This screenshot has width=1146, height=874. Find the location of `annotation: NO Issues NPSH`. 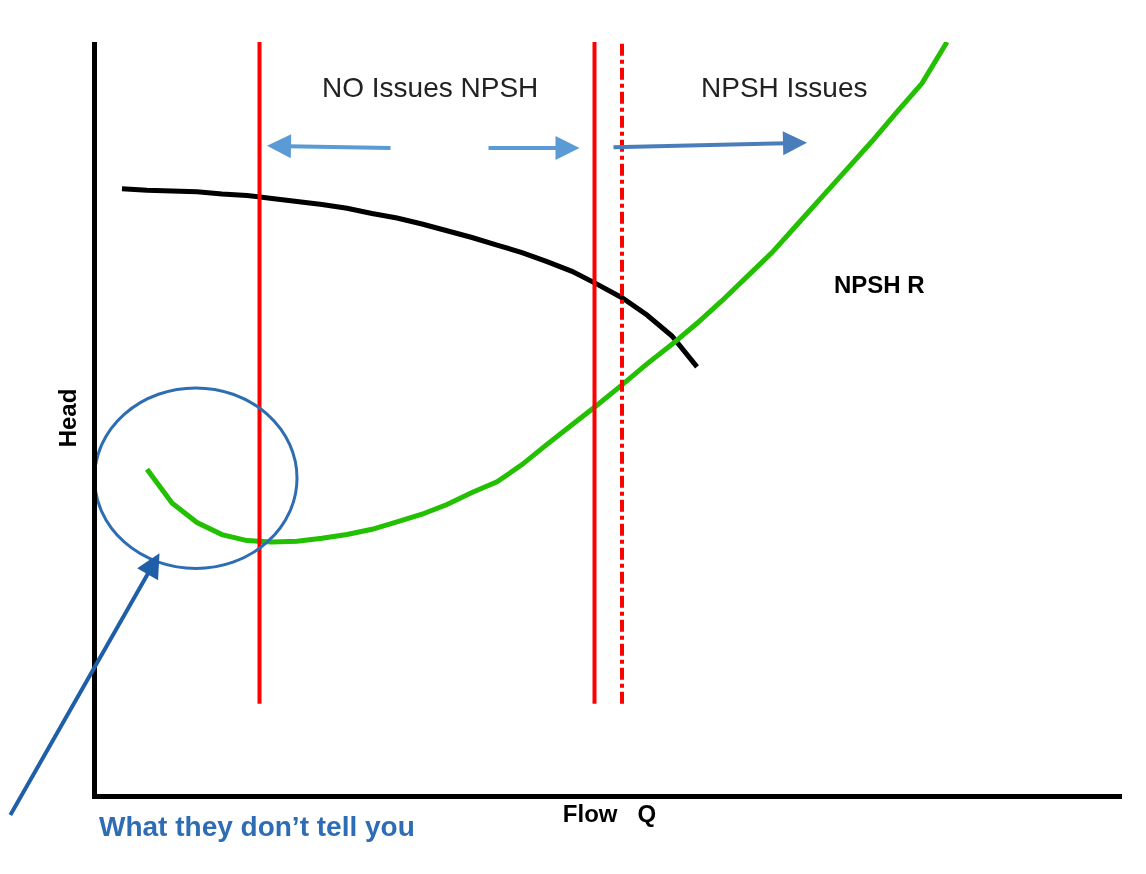

annotation: NO Issues NPSH is located at coordinates (430, 87).